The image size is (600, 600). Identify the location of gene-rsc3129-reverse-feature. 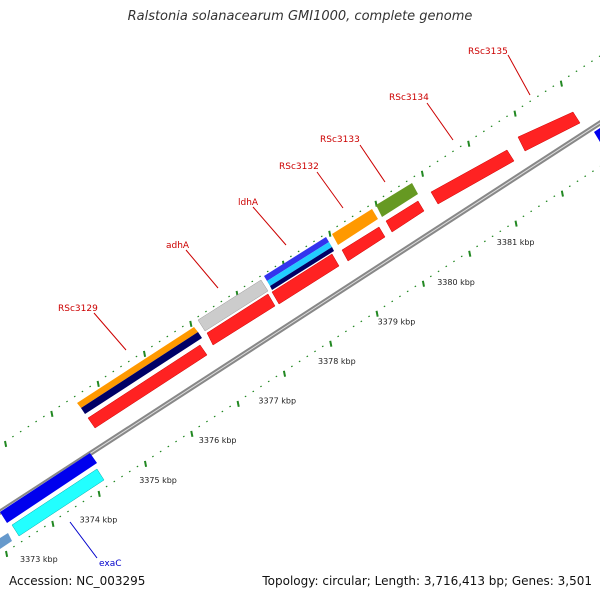
(147, 386).